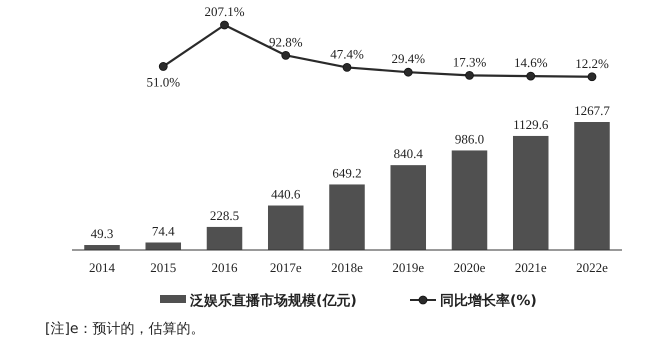 The width and height of the screenshot is (659, 345). Describe the element at coordinates (224, 11) in the screenshot. I see `data-label: 207.1%` at that location.